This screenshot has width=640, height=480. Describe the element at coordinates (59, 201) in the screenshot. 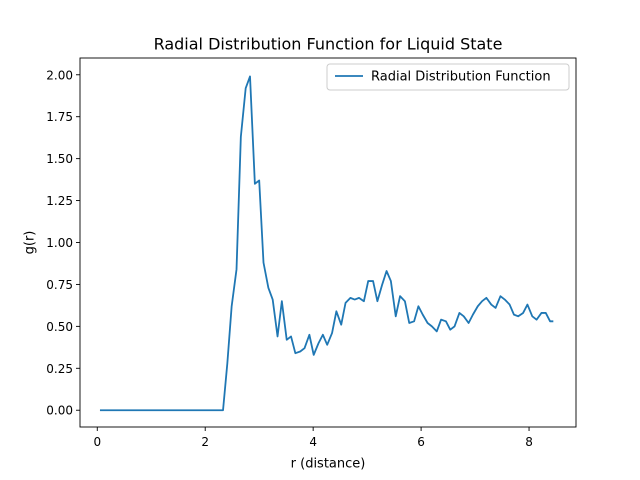

I see `y-tick-label: 1.25` at that location.